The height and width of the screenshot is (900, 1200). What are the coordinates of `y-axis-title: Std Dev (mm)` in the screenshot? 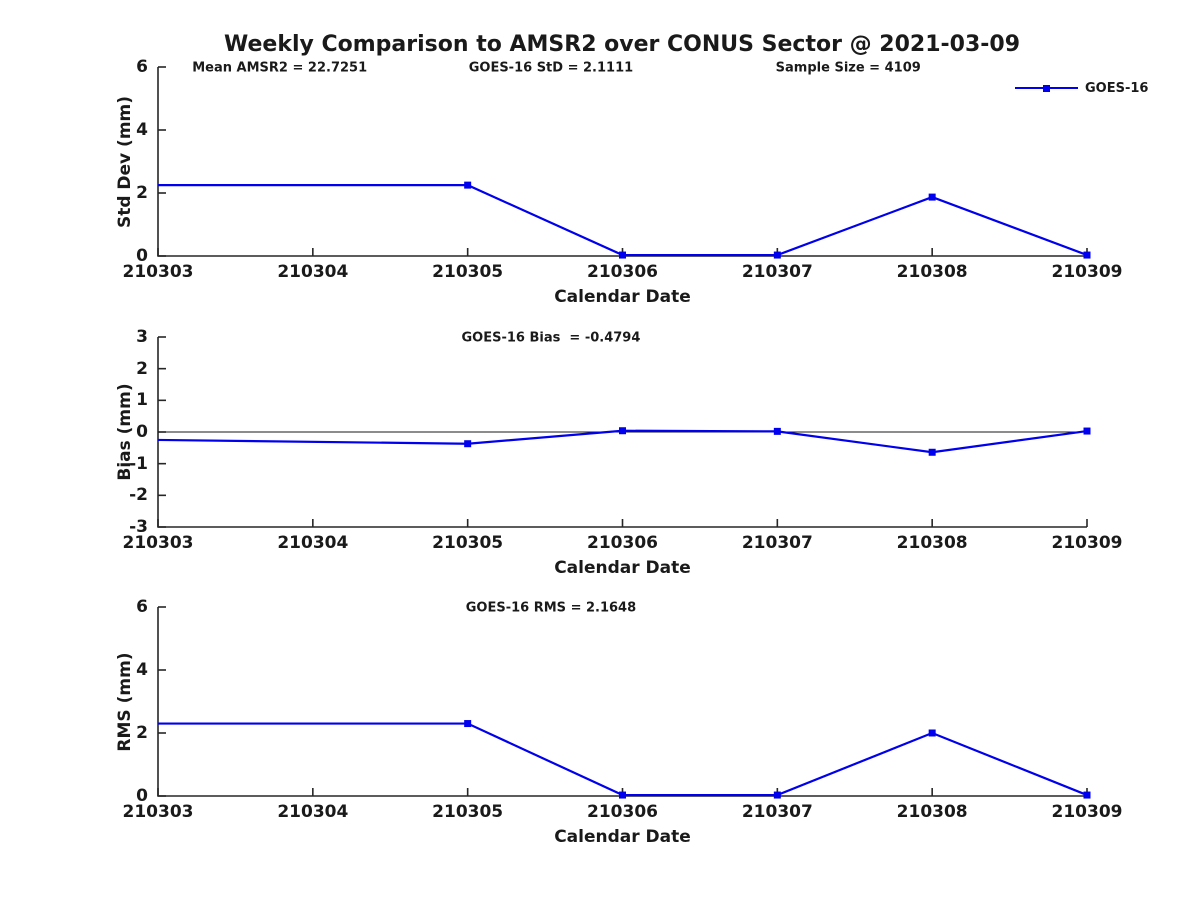 It's located at (125, 161).